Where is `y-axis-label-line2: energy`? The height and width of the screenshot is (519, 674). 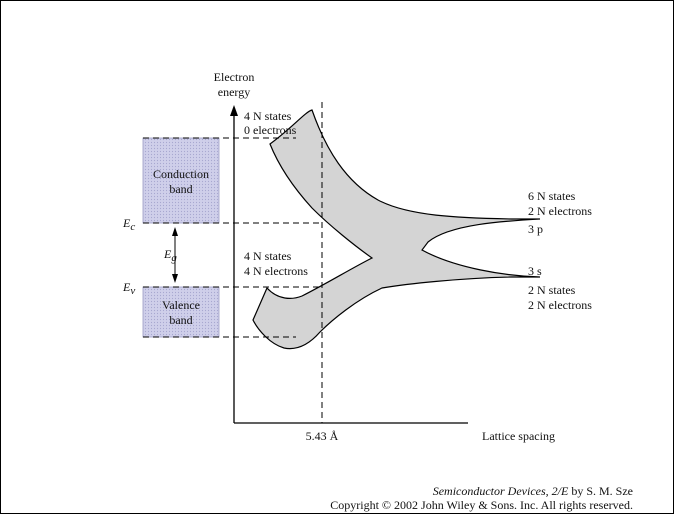
y-axis-label-line2: energy is located at coordinates (234, 92).